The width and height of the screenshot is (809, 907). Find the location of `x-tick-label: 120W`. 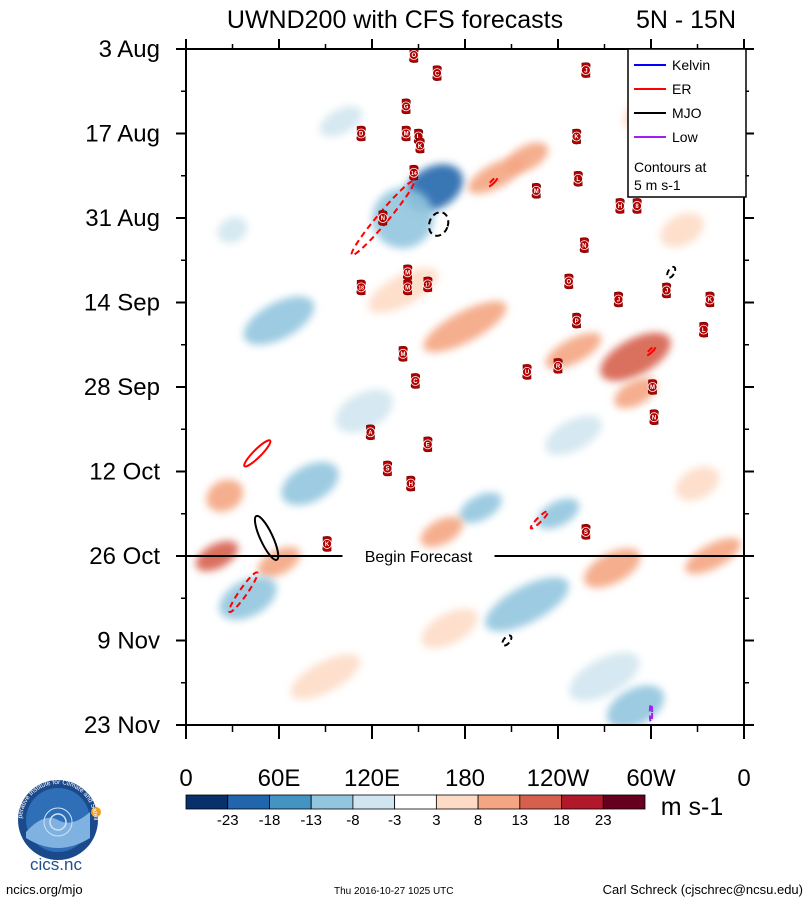

x-tick-label: 120W is located at coordinates (558, 778).